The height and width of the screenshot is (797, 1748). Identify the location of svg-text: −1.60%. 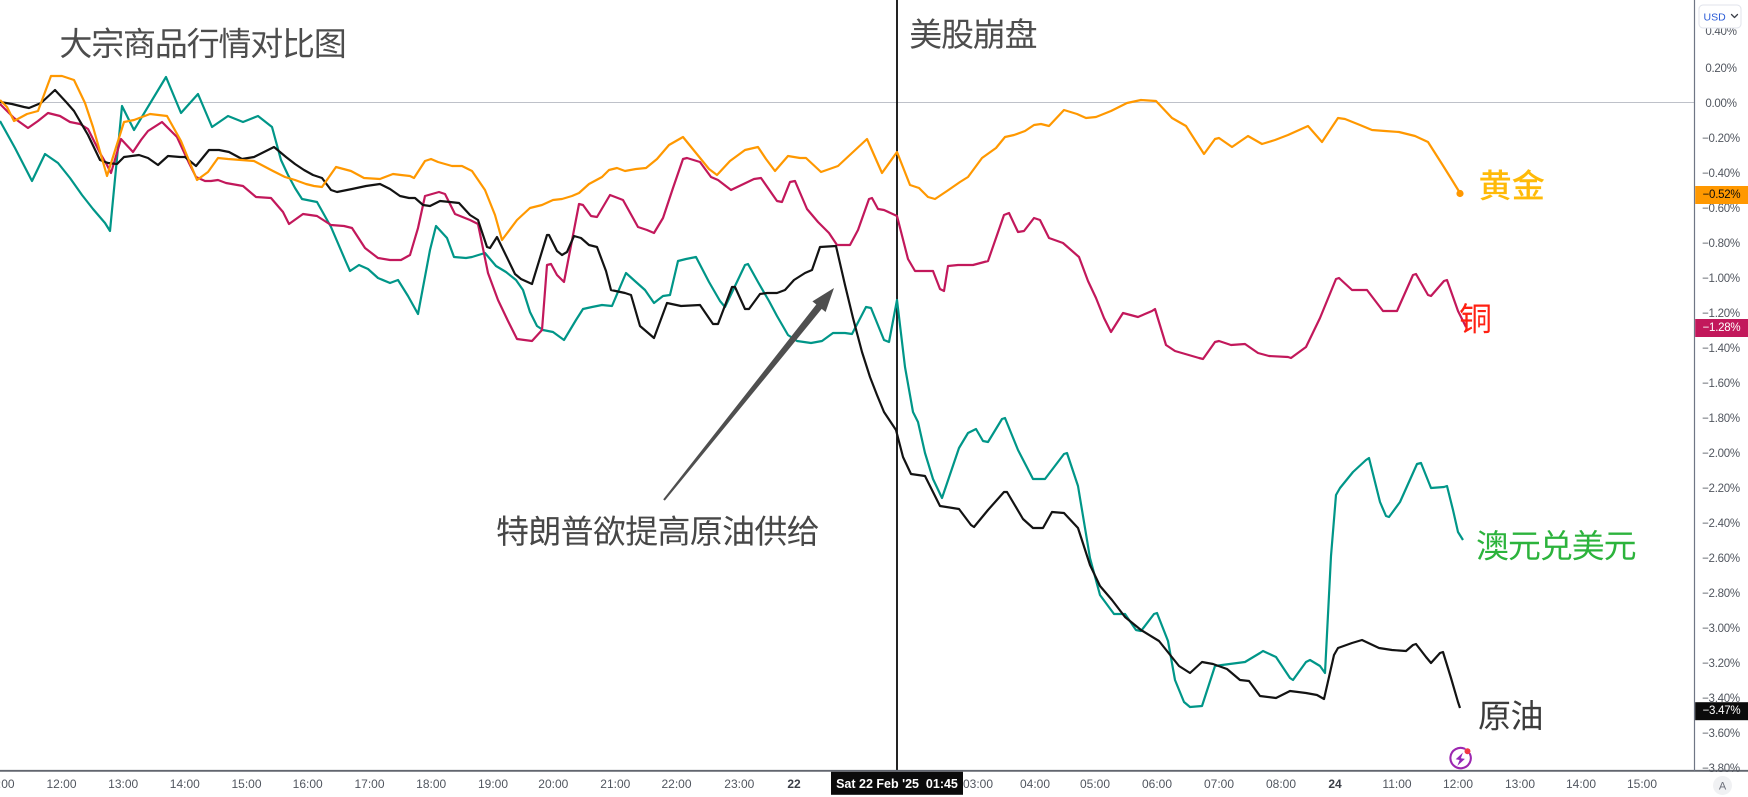
(1721, 384).